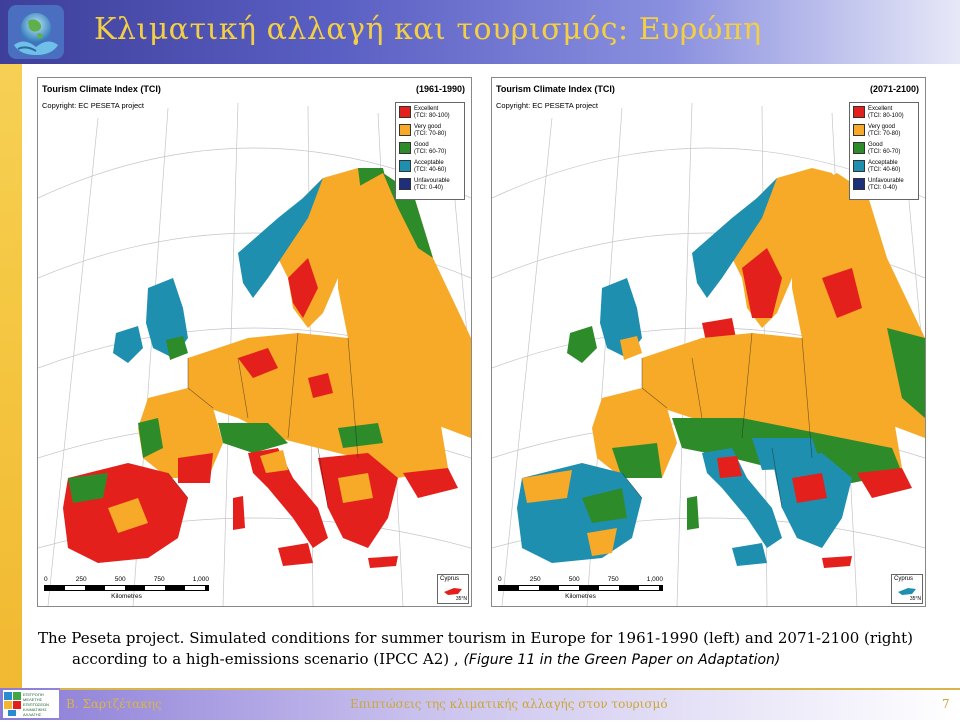  Describe the element at coordinates (510, 689) in the screenshot. I see `footer-divider` at that location.